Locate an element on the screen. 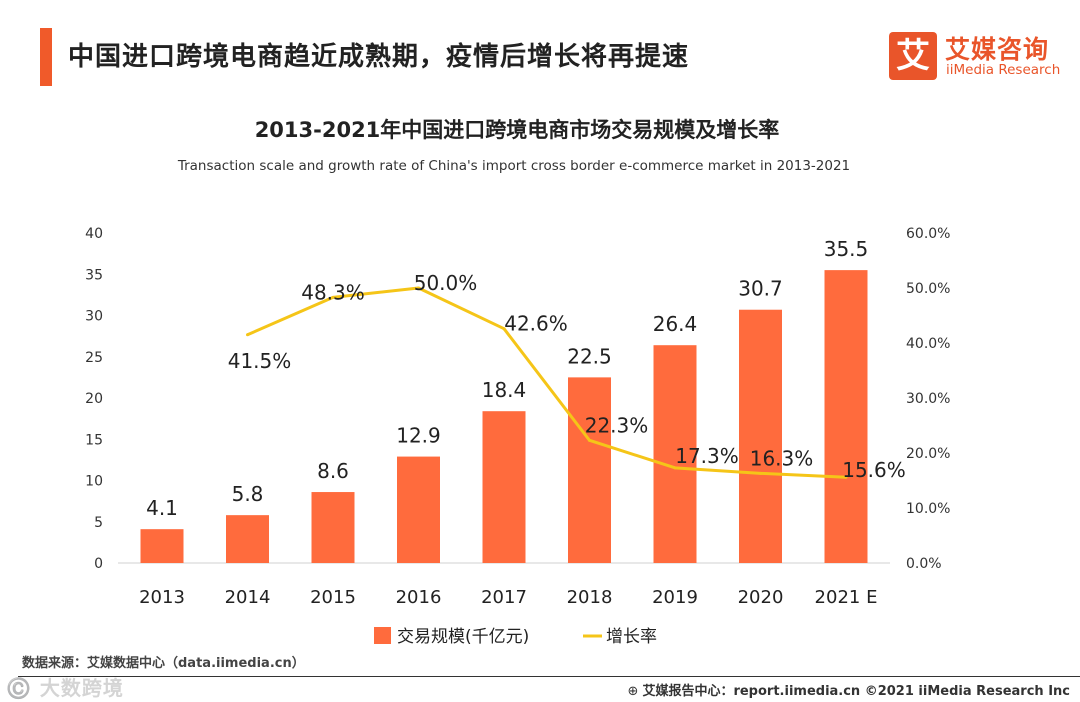  title-accent-bar is located at coordinates (46, 57).